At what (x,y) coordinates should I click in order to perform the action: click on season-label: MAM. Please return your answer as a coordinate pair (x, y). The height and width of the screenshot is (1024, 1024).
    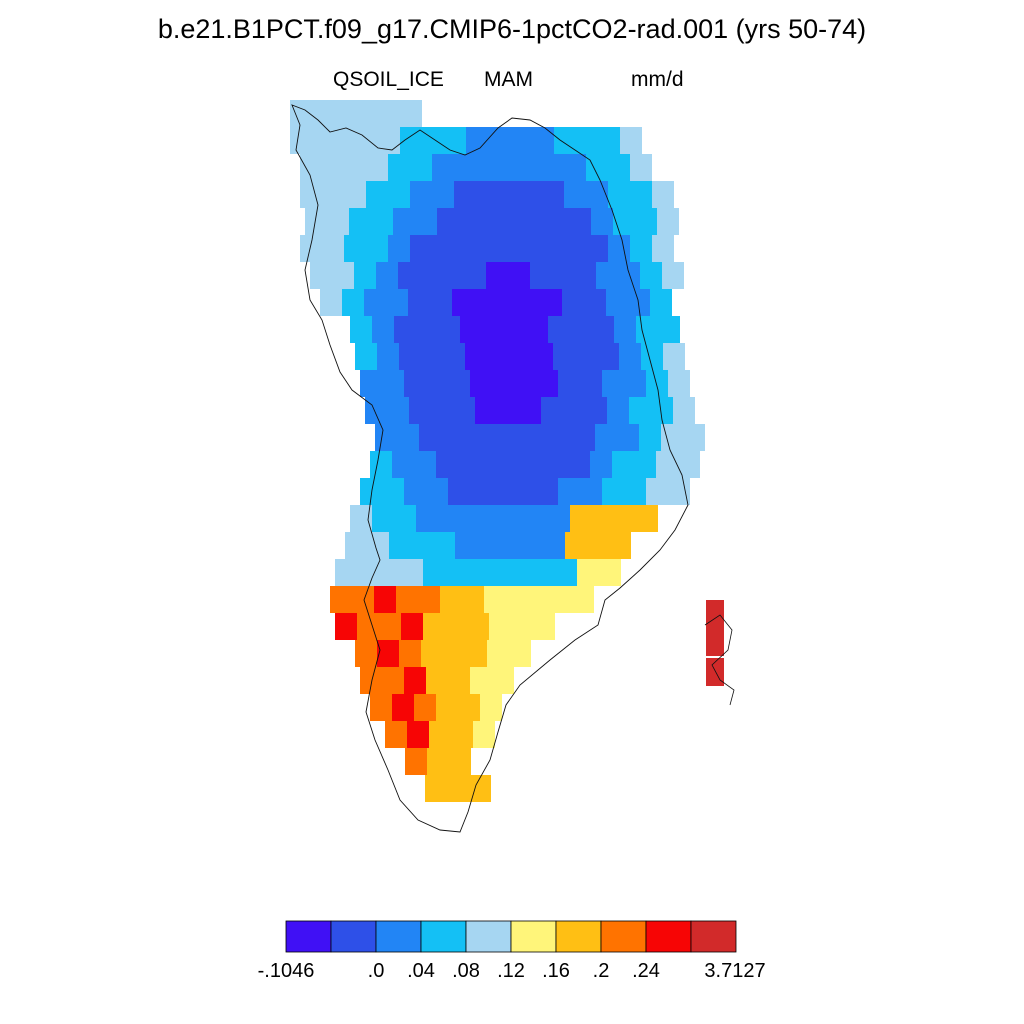
    Looking at the image, I should click on (508, 79).